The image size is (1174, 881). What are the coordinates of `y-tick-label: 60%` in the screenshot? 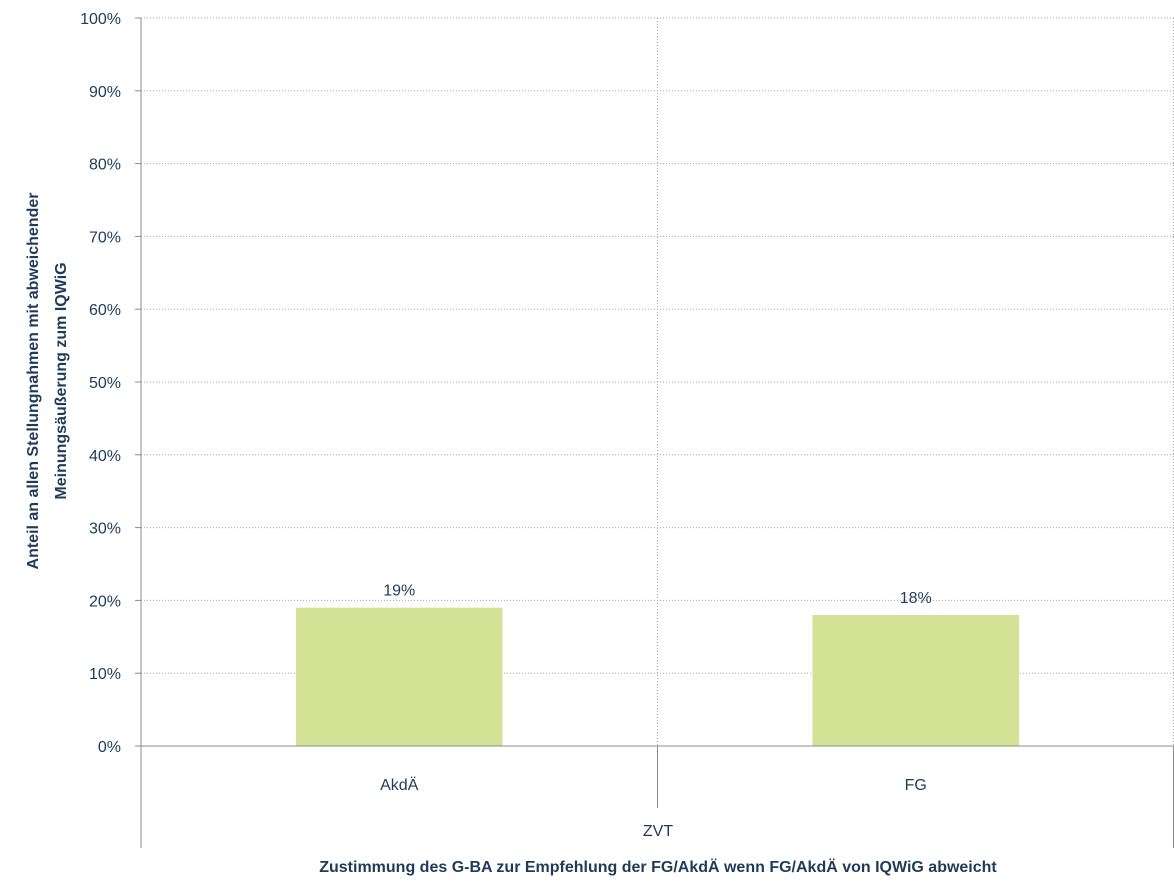 It's located at (105, 310).